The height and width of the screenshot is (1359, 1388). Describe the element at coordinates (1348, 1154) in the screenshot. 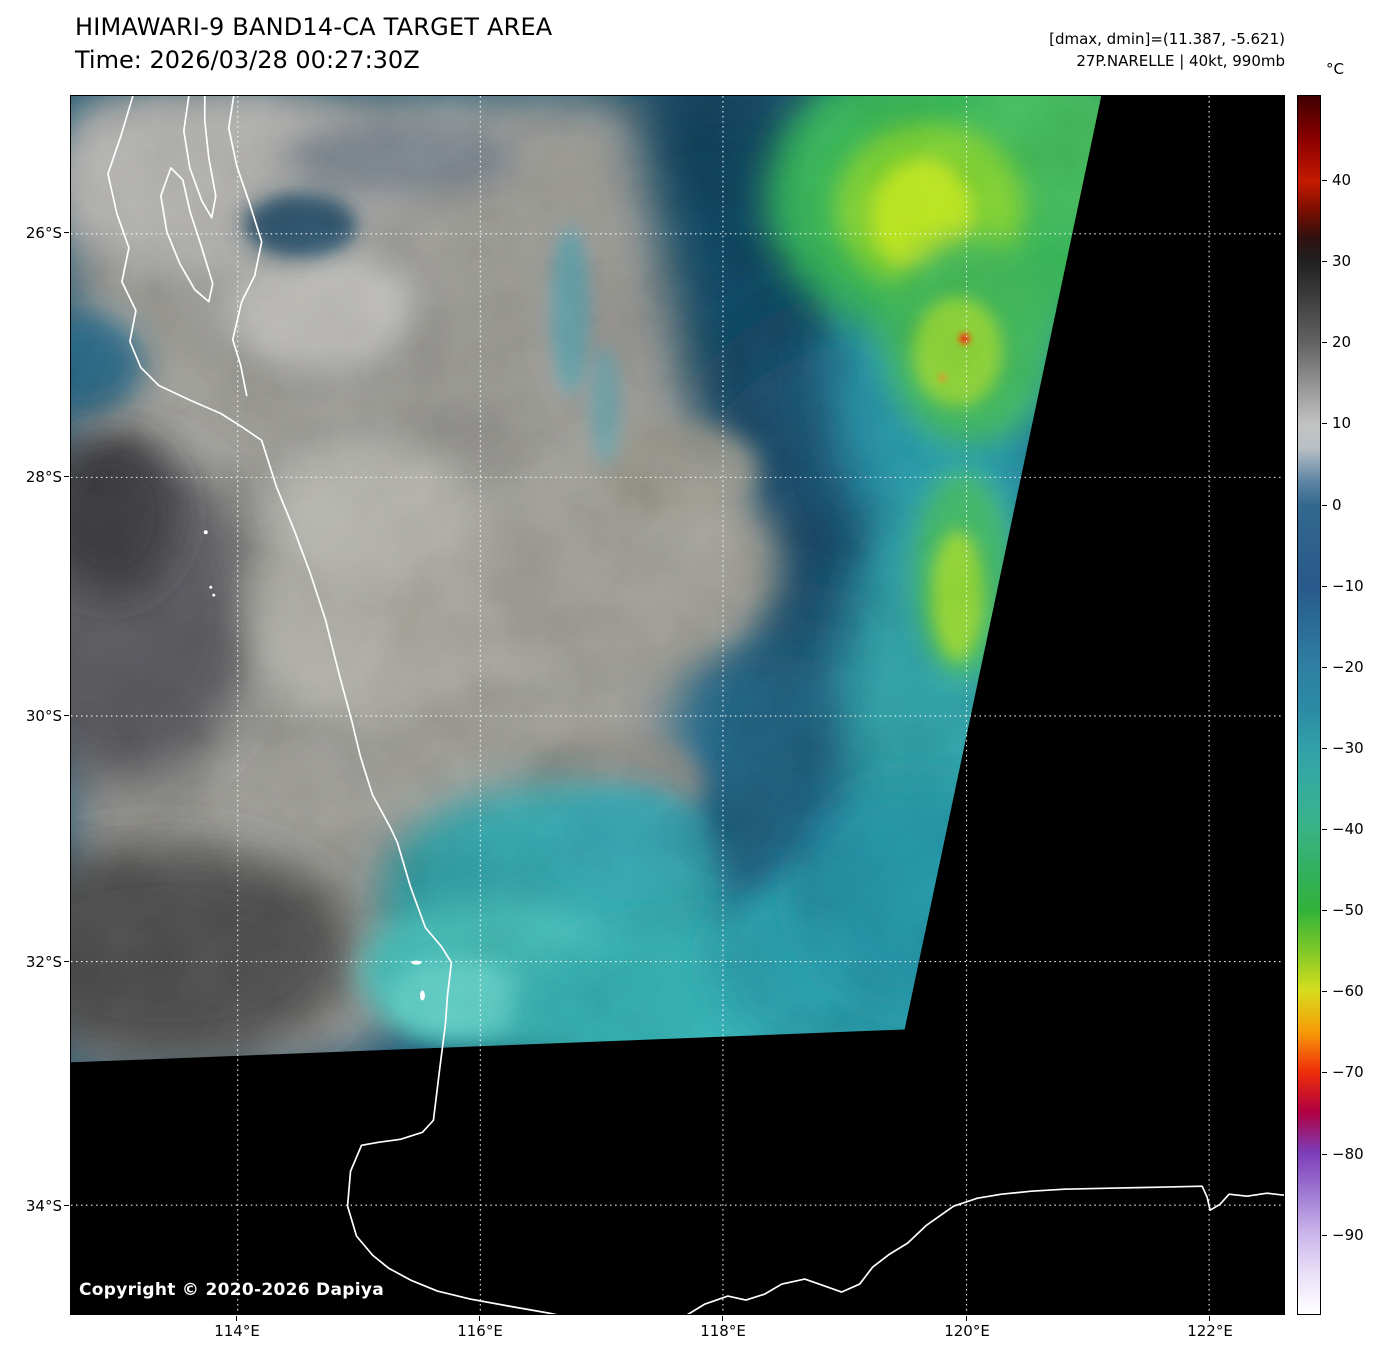

I see `colorbar-tick-label-m80: −80` at that location.